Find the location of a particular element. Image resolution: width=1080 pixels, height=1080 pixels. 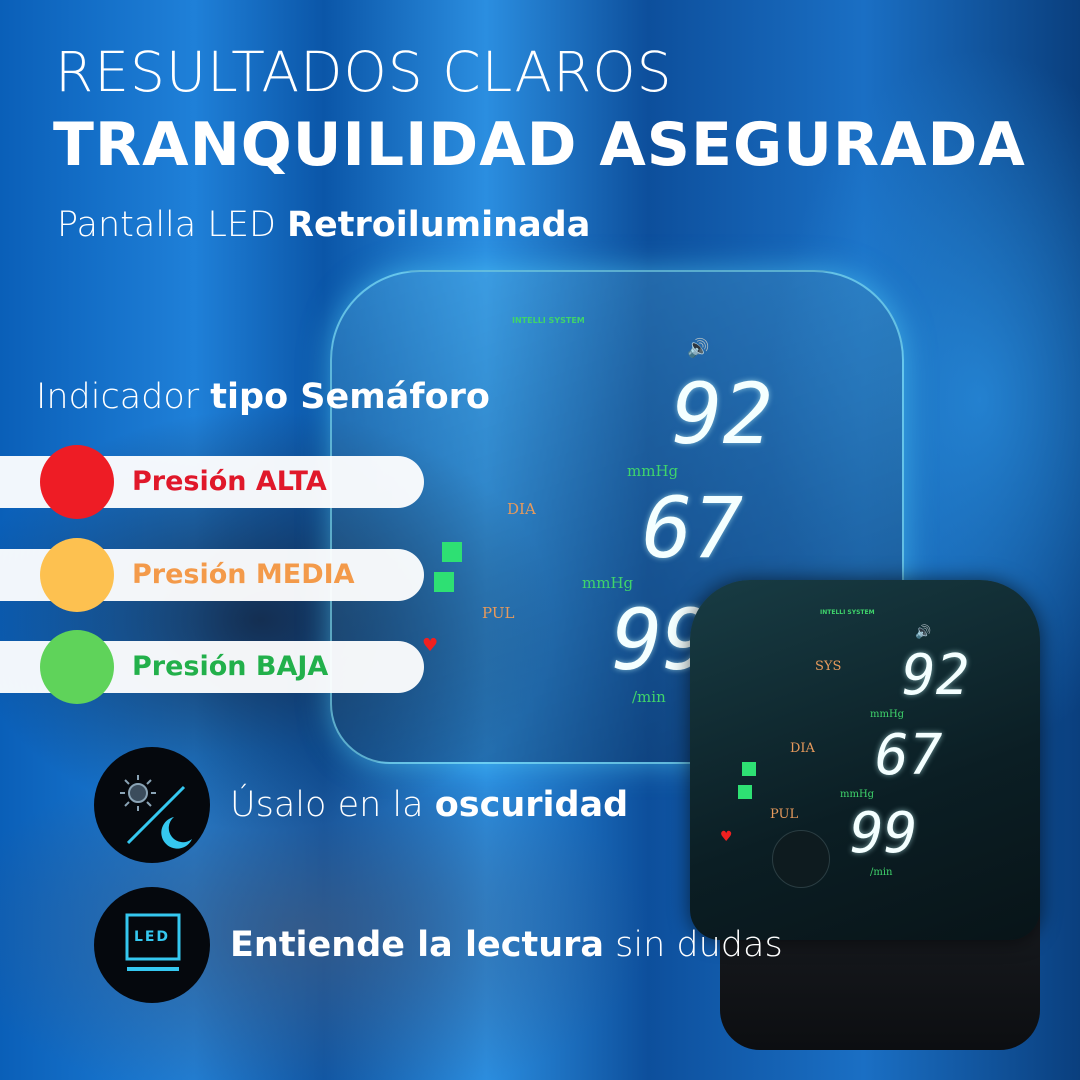

subtitle-bold: Retroiluminada is located at coordinates (439, 225).